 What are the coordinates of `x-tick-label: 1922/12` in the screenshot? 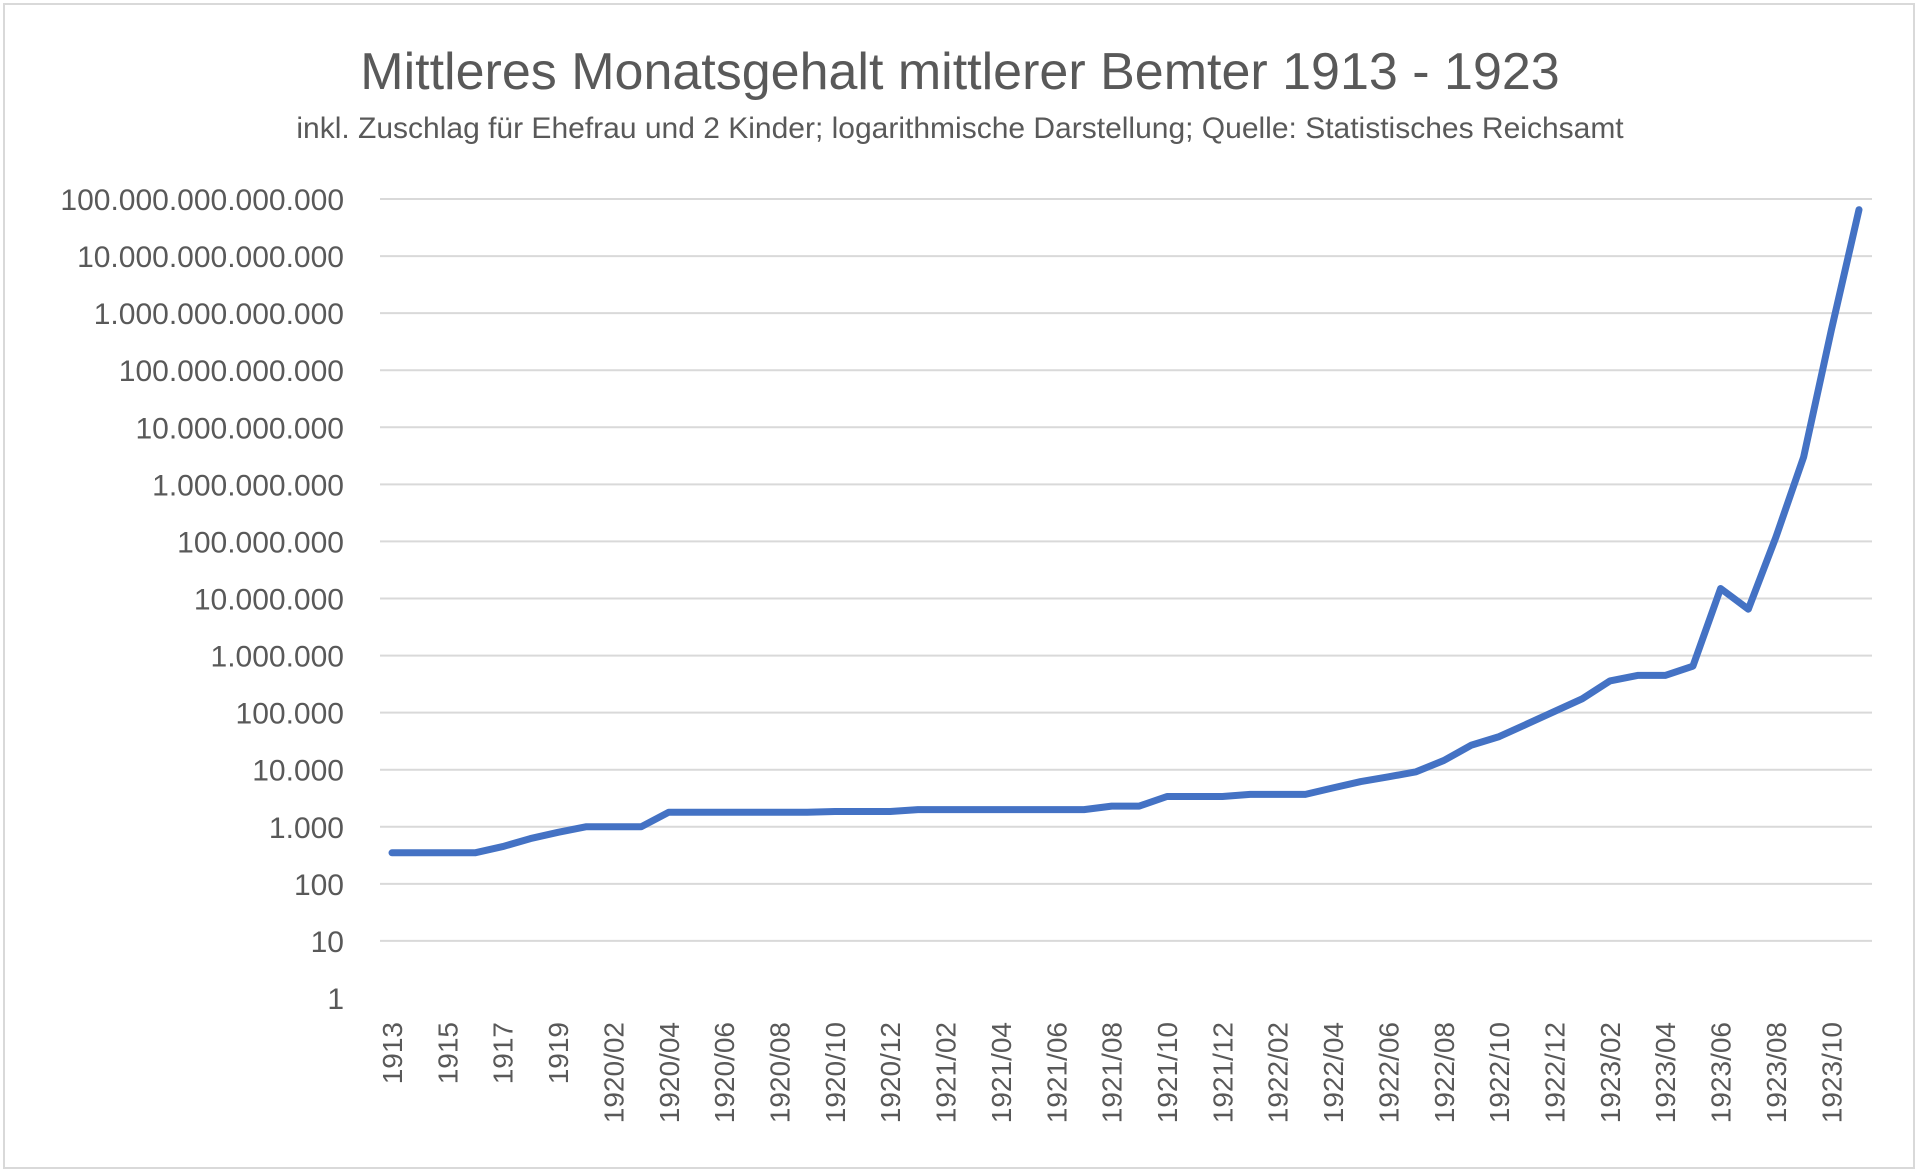 It's located at (1555, 1072).